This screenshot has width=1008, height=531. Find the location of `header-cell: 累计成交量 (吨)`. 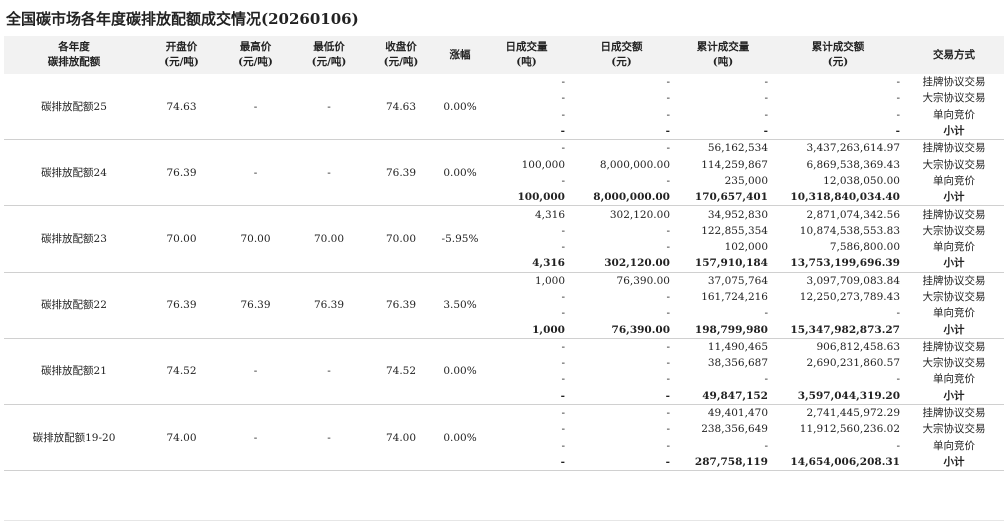

header-cell: 累计成交量 (吨) is located at coordinates (723, 55).